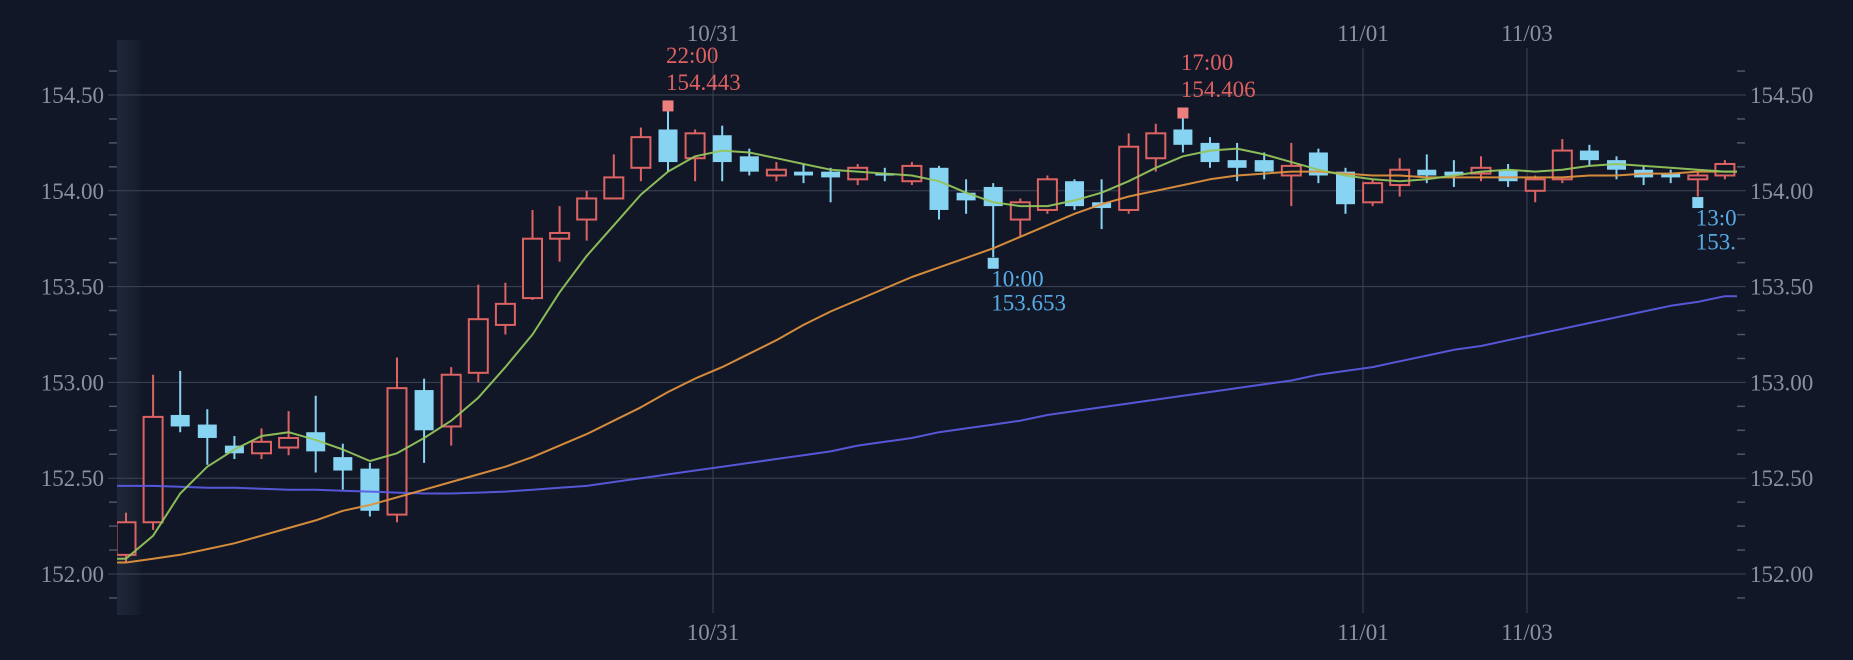 The width and height of the screenshot is (1853, 660). What do you see at coordinates (72, 287) in the screenshot?
I see `y-axis-label-left: 153.50` at bounding box center [72, 287].